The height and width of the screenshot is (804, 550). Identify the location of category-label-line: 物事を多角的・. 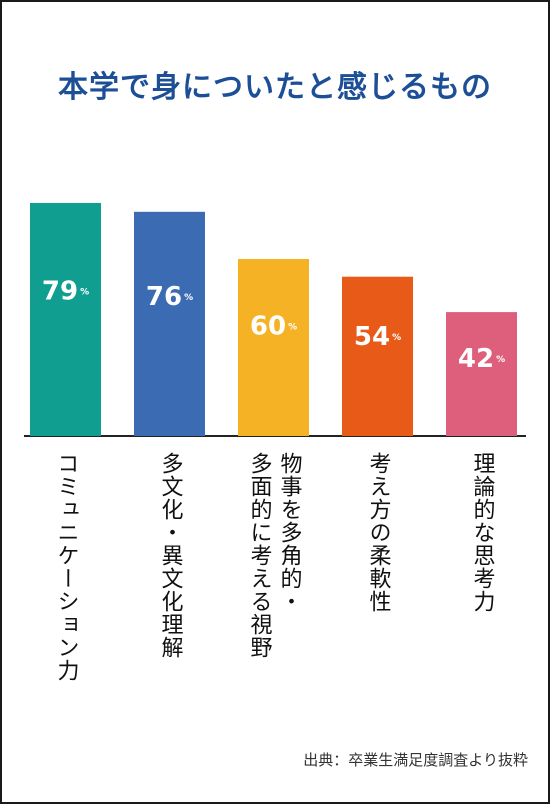
(289, 532).